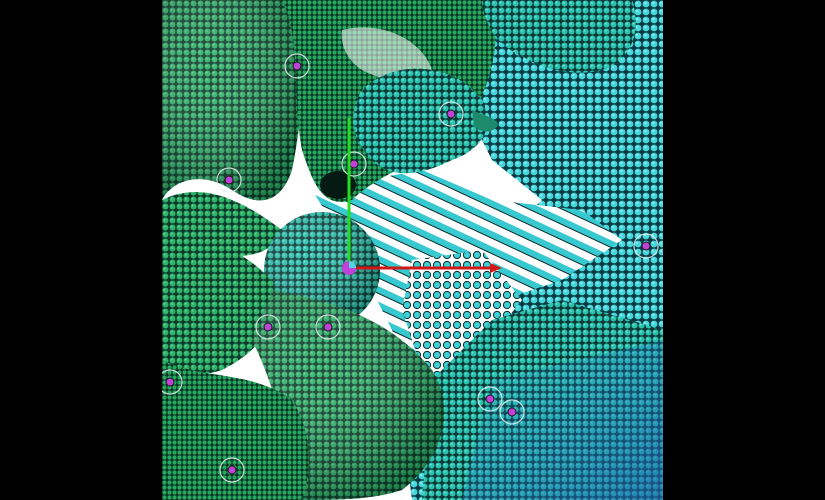 The image size is (825, 500). What do you see at coordinates (338, 185) in the screenshot?
I see `dark-hole` at bounding box center [338, 185].